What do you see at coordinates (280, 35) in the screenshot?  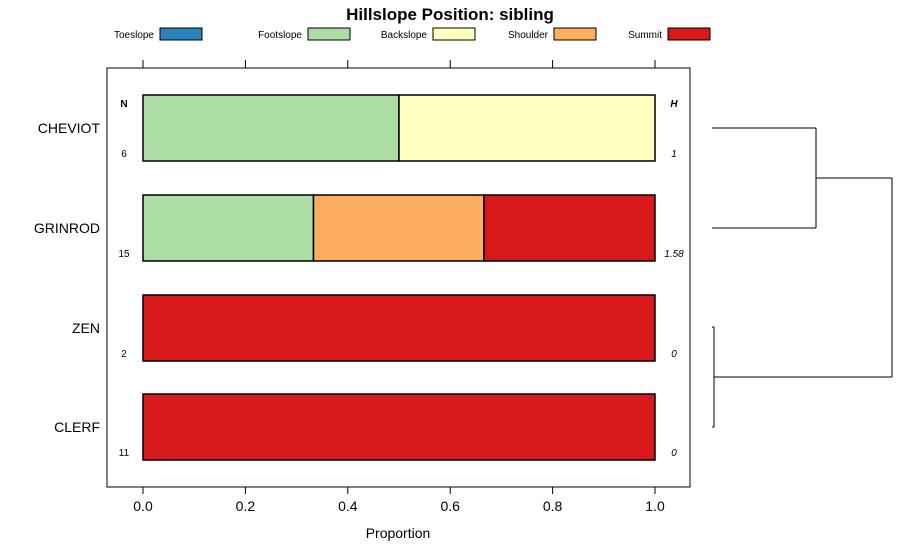 I see `legend-label-footslope: Footslope` at bounding box center [280, 35].